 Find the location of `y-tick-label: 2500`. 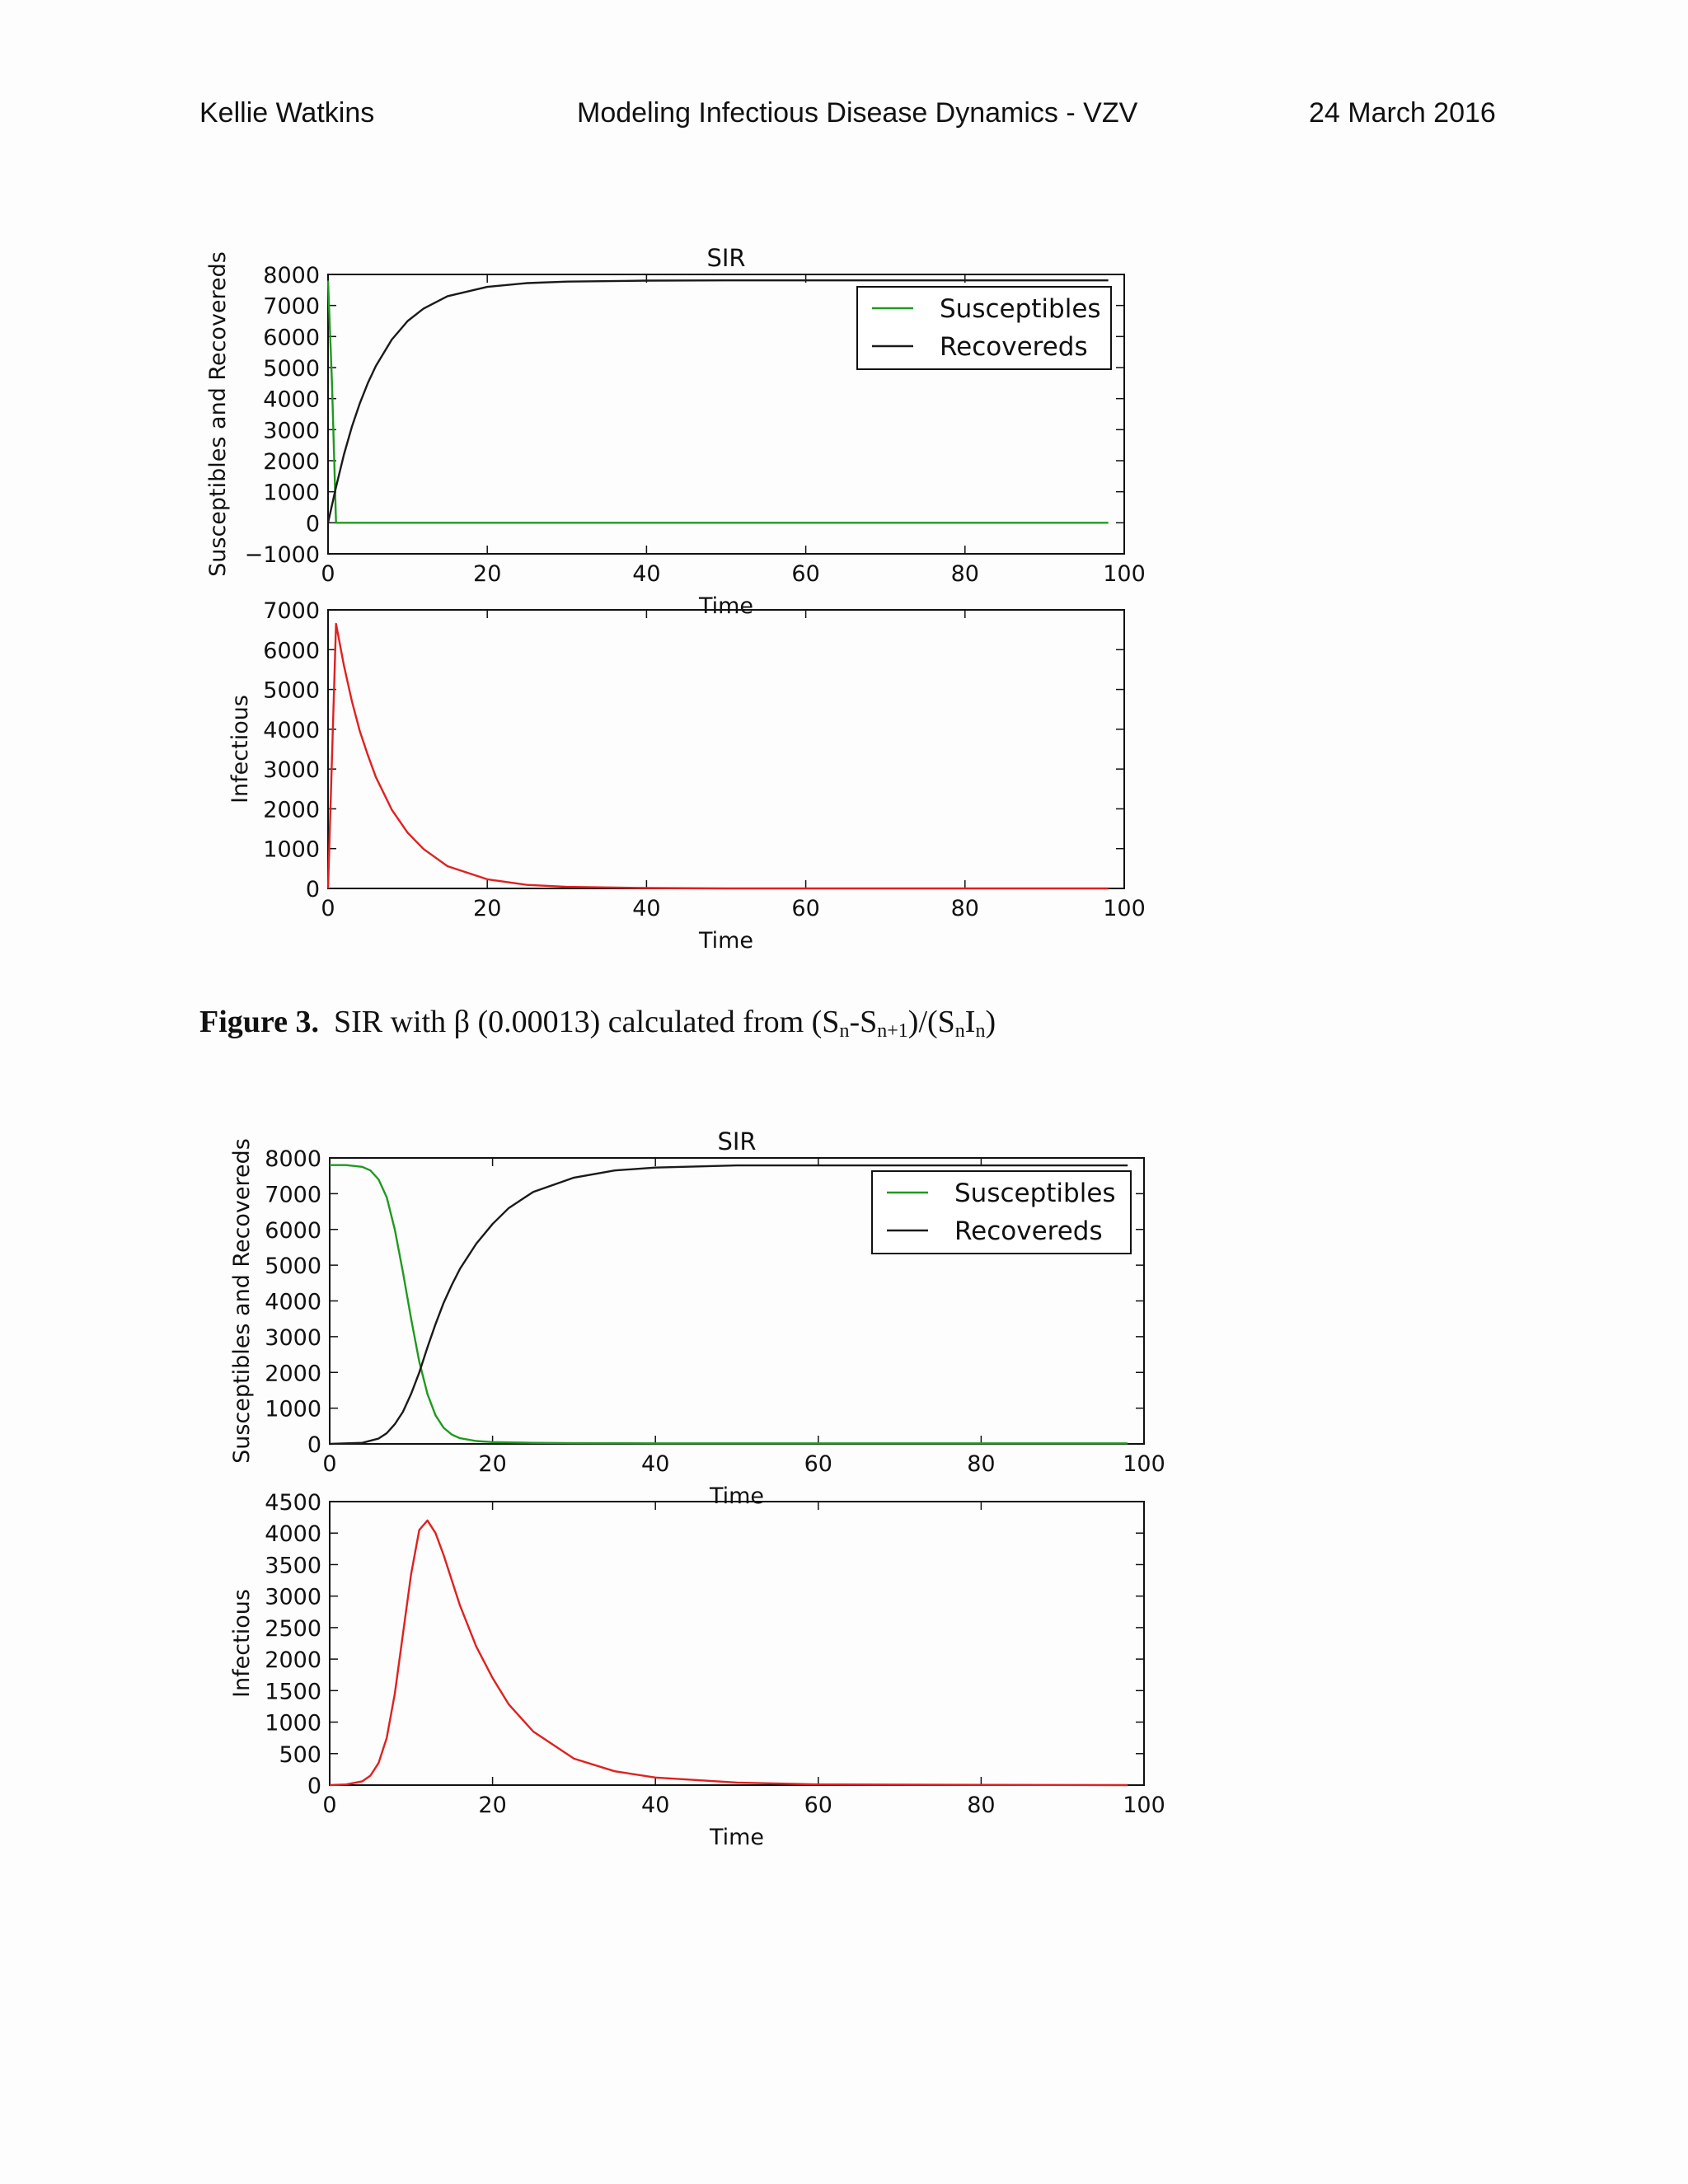

y-tick-label: 2500 is located at coordinates (293, 1629).